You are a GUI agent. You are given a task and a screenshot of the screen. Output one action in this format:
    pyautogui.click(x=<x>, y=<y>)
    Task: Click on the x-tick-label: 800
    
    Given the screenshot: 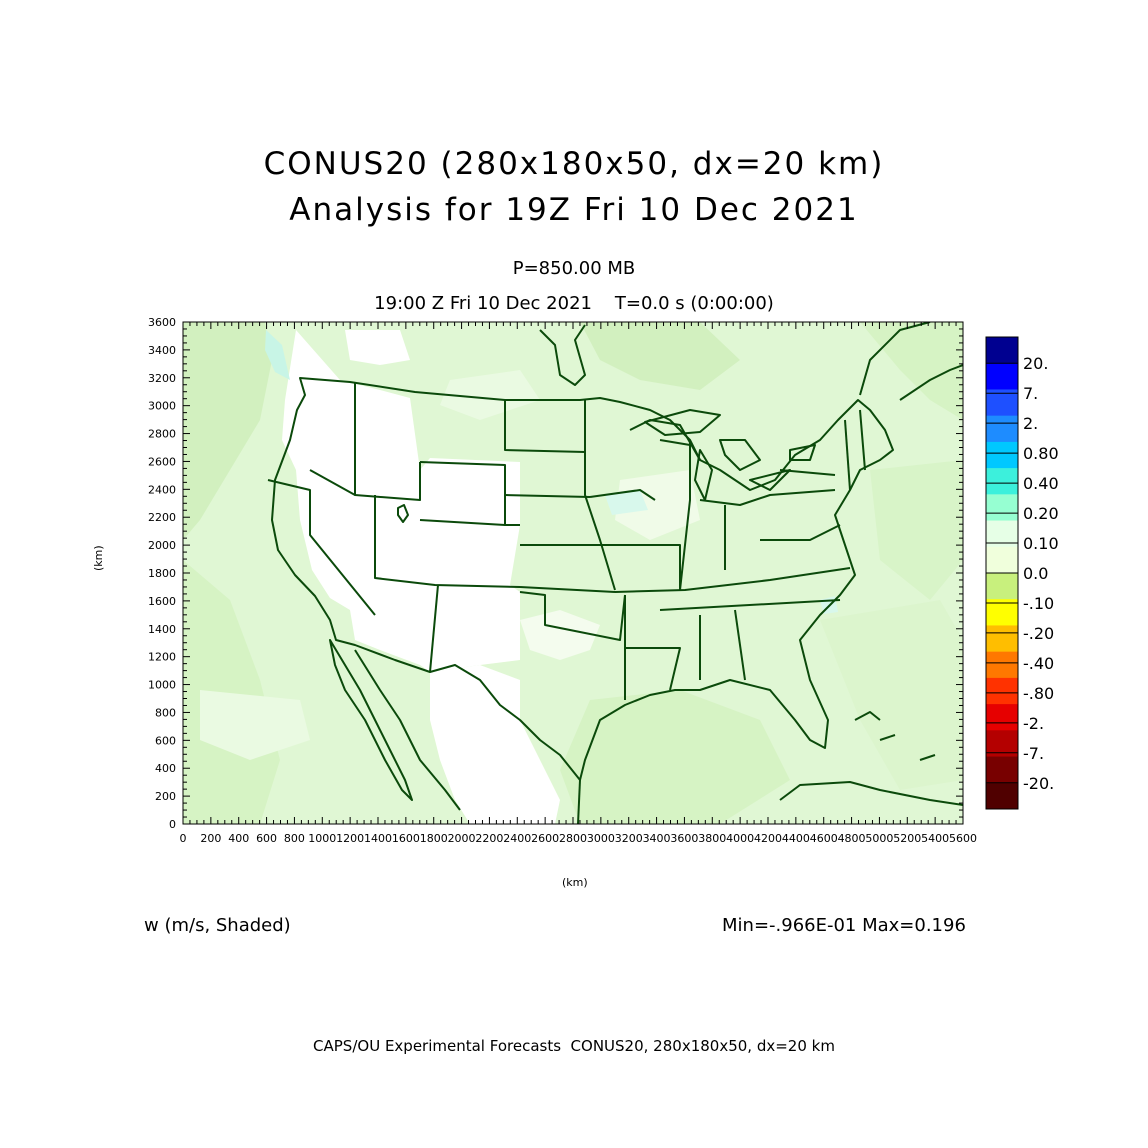 What is the action you would take?
    pyautogui.click(x=294, y=838)
    